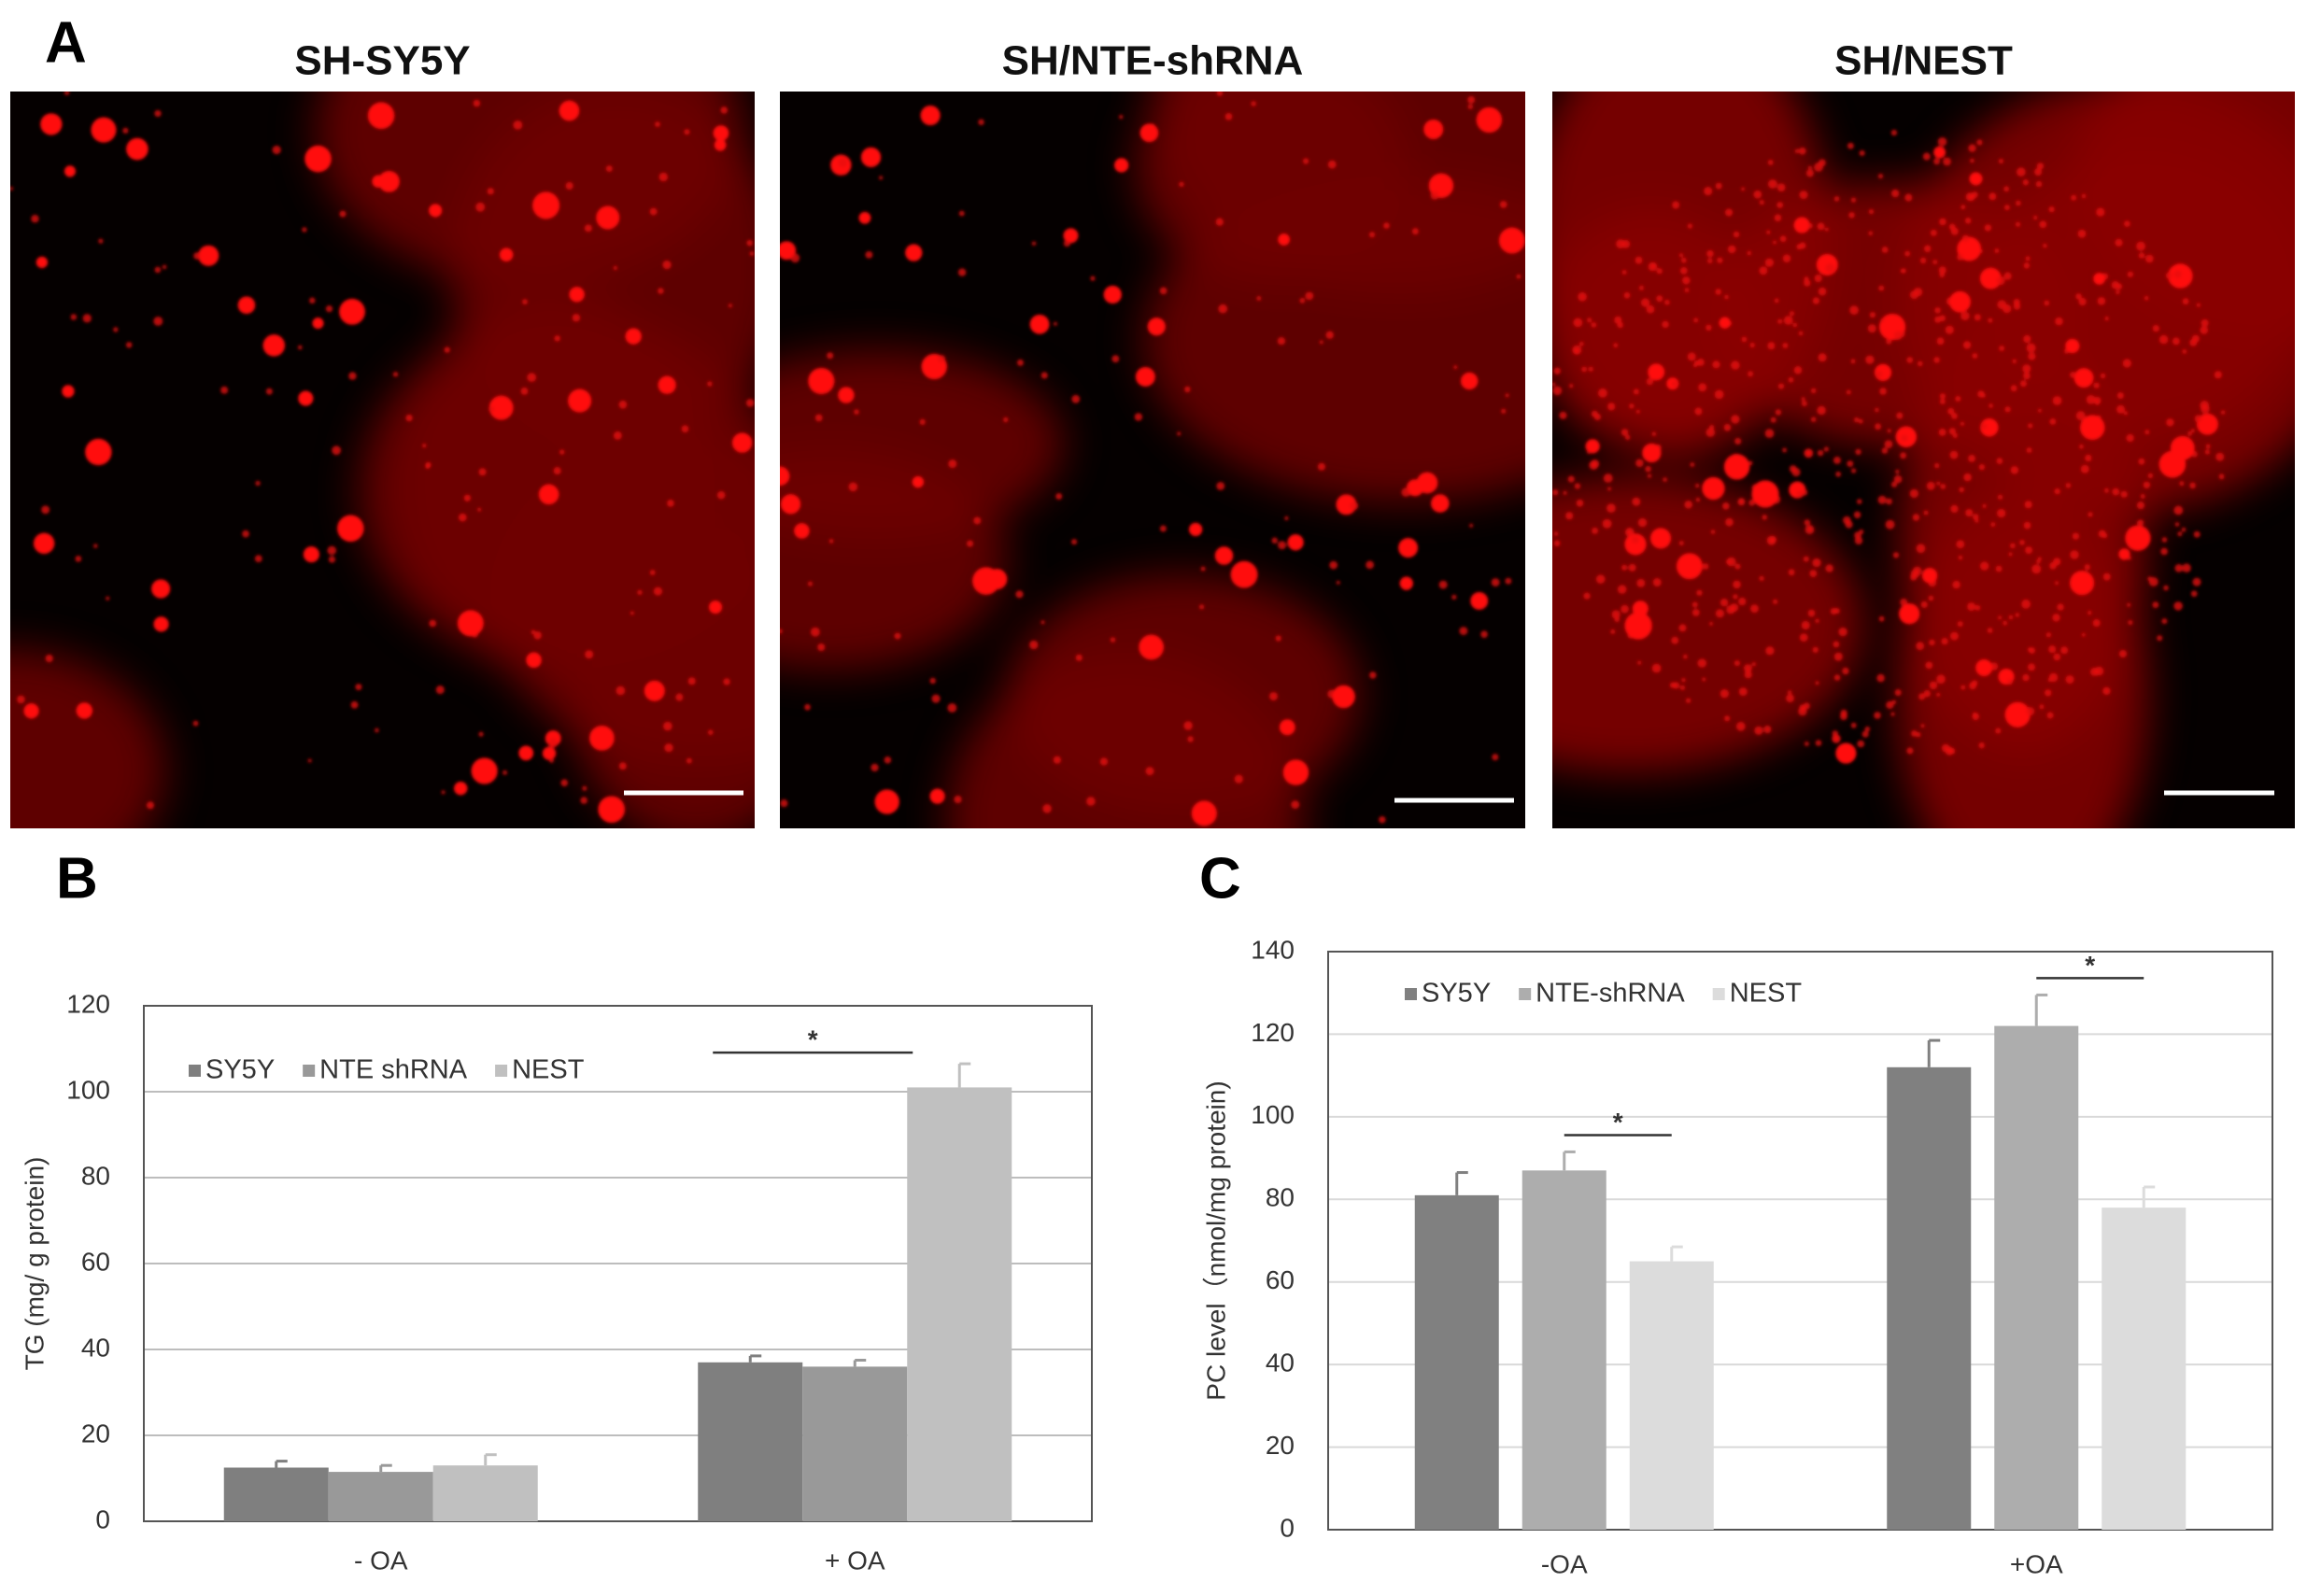  I want to click on y-tick-label: 20, so click(1280, 1445).